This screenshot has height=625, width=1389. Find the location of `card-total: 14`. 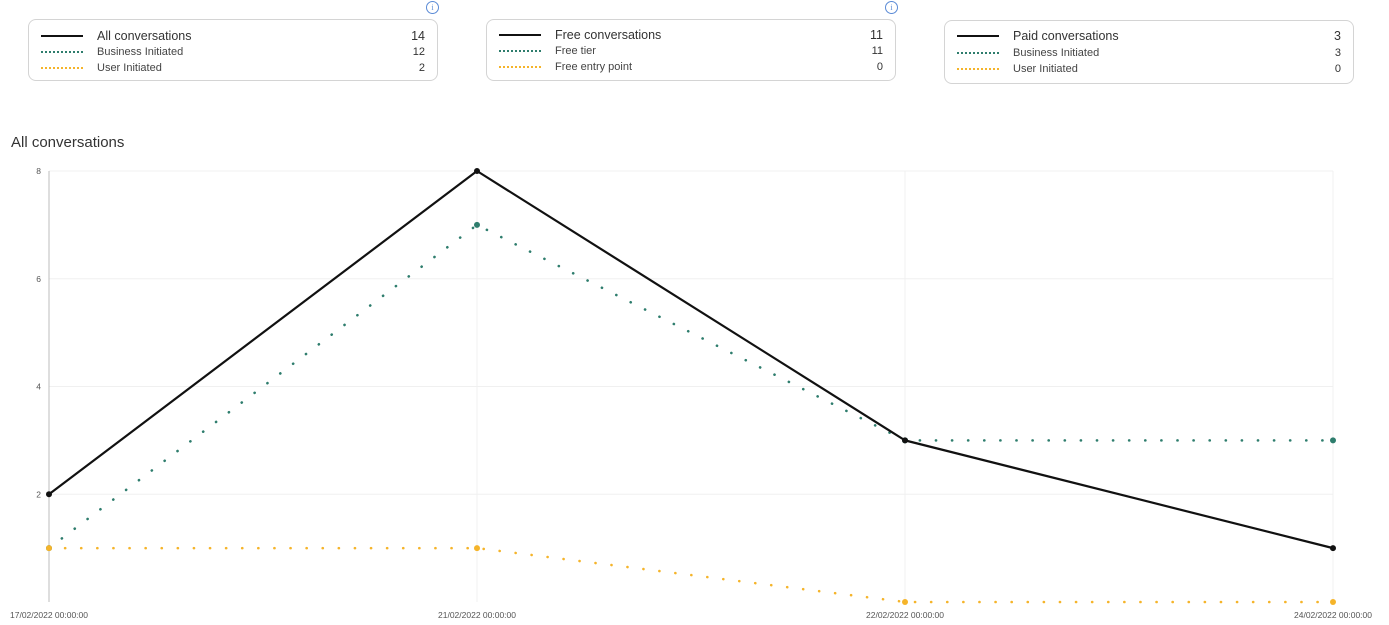

card-total: 14 is located at coordinates (418, 36).